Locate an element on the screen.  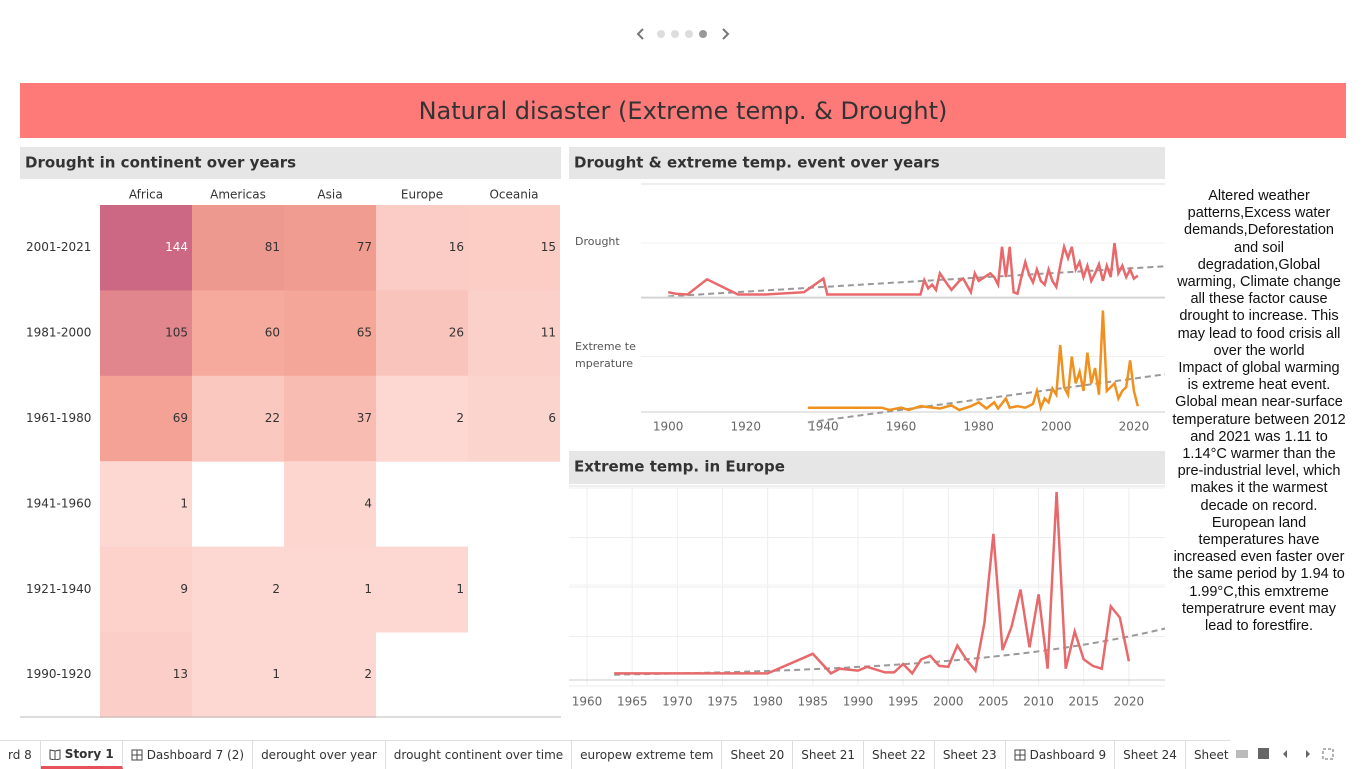
tab-label: rd 8 is located at coordinates (20, 755).